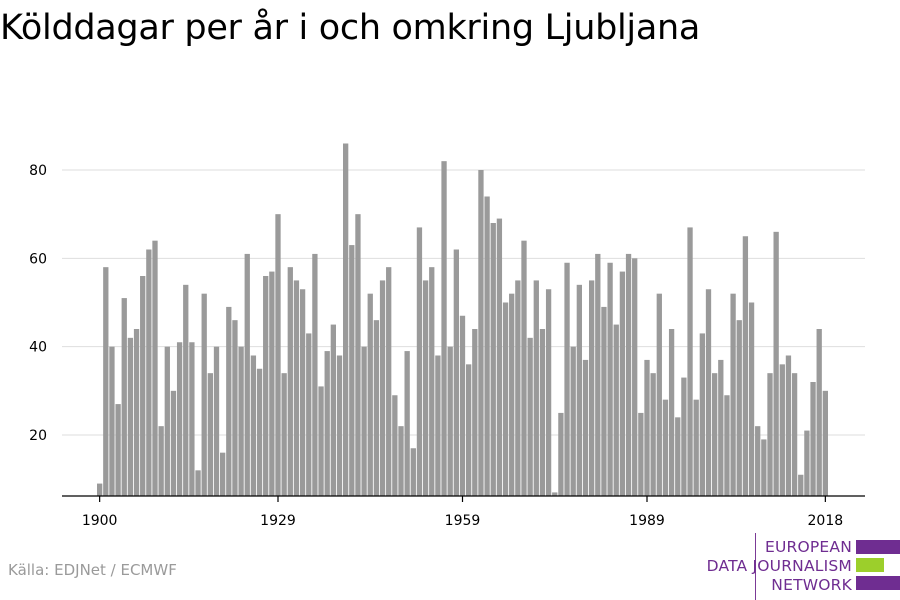  What do you see at coordinates (524, 368) in the screenshot?
I see `bar-1969` at bounding box center [524, 368].